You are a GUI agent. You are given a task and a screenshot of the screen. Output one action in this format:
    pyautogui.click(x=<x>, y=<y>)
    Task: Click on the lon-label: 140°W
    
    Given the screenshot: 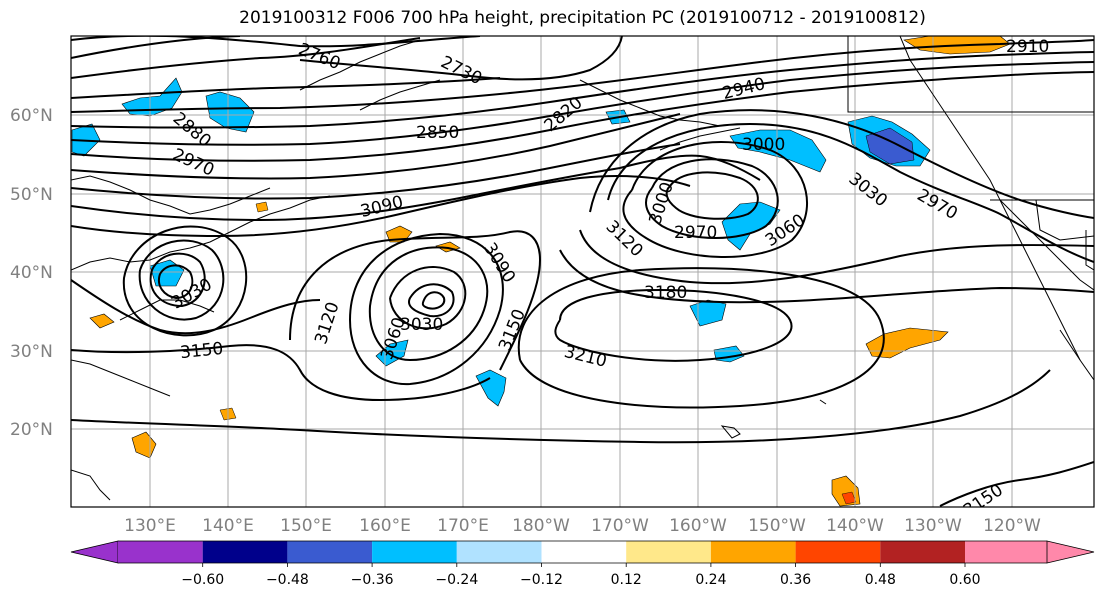 What is the action you would take?
    pyautogui.click(x=855, y=526)
    